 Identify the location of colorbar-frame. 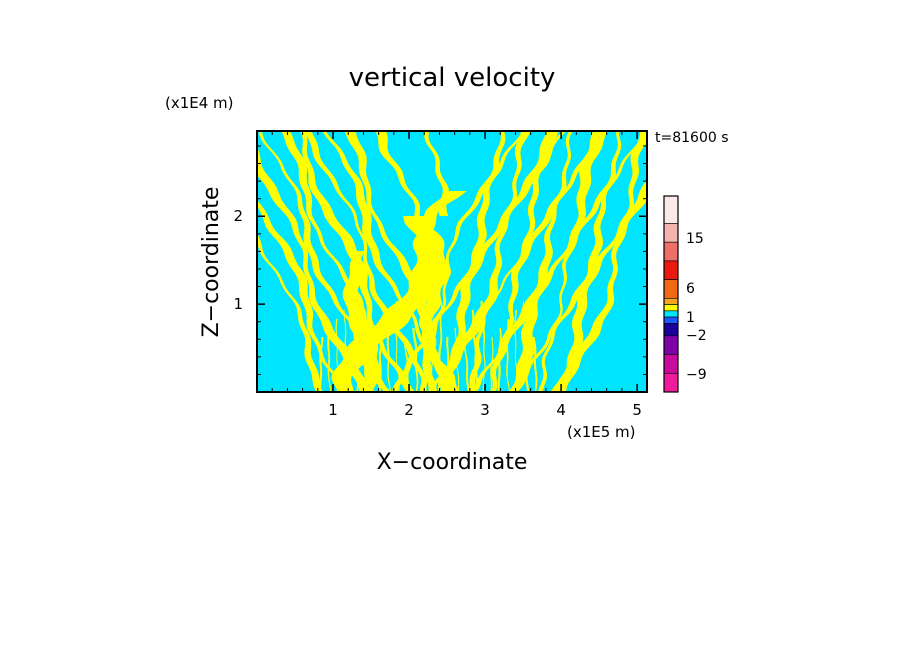
(671, 294).